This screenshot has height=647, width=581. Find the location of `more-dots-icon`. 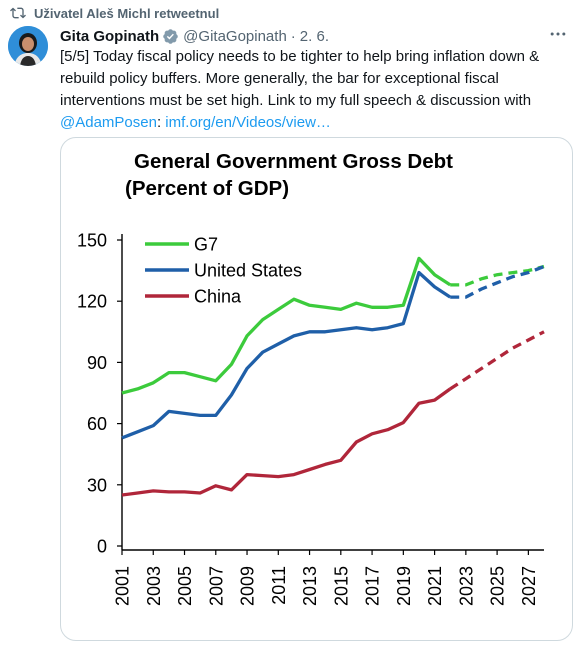

more-dots-icon is located at coordinates (558, 34).